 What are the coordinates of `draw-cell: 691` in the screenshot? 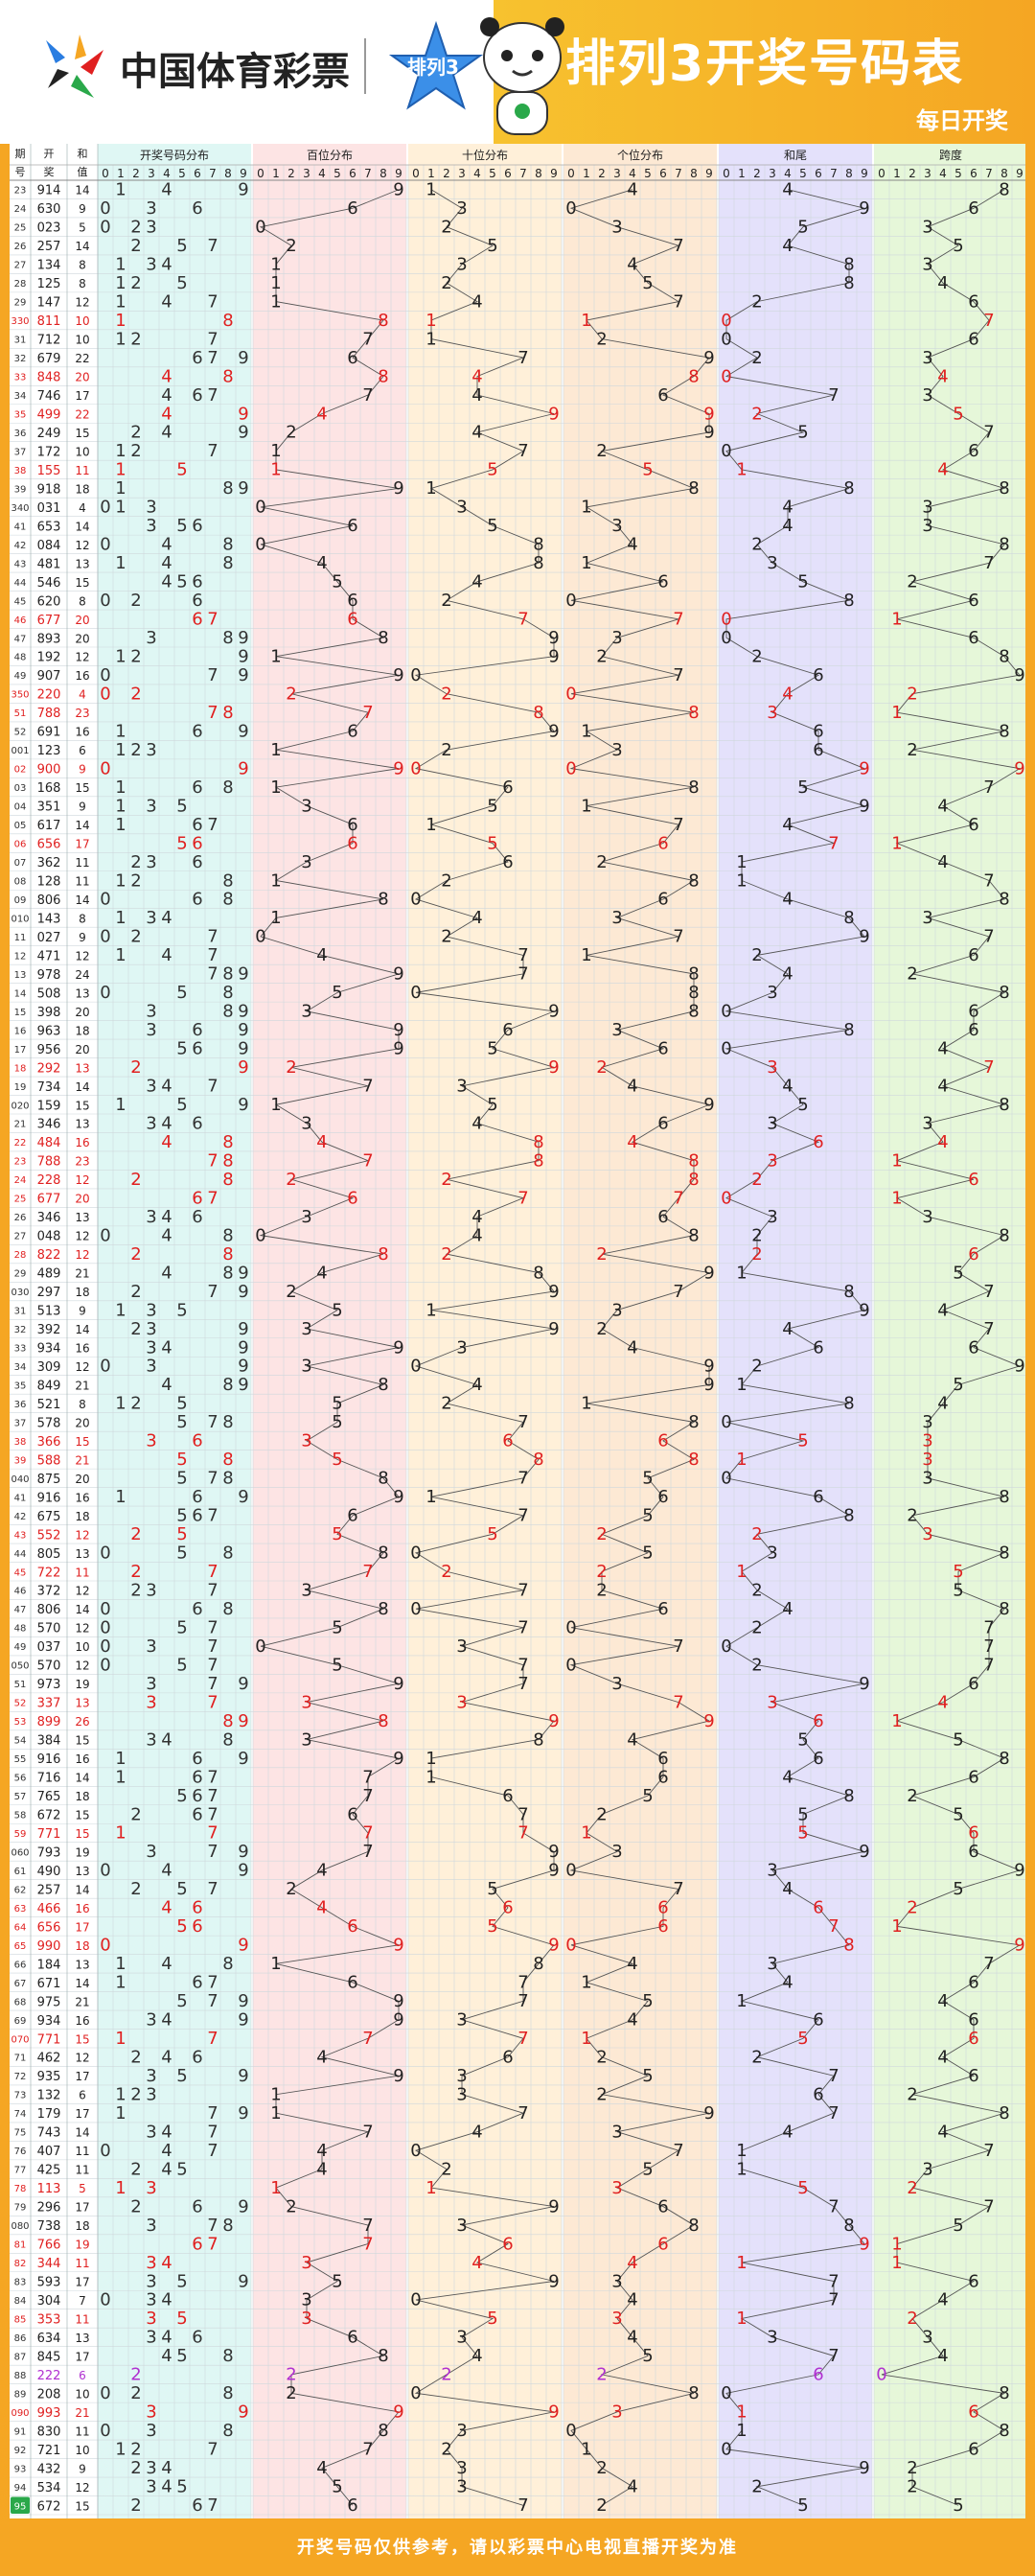 It's located at (49, 733).